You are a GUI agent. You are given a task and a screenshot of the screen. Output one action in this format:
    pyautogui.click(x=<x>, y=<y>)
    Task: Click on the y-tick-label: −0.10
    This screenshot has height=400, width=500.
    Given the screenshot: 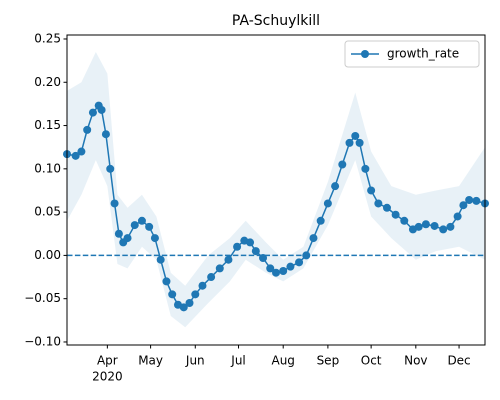 What is the action you would take?
    pyautogui.click(x=42, y=341)
    